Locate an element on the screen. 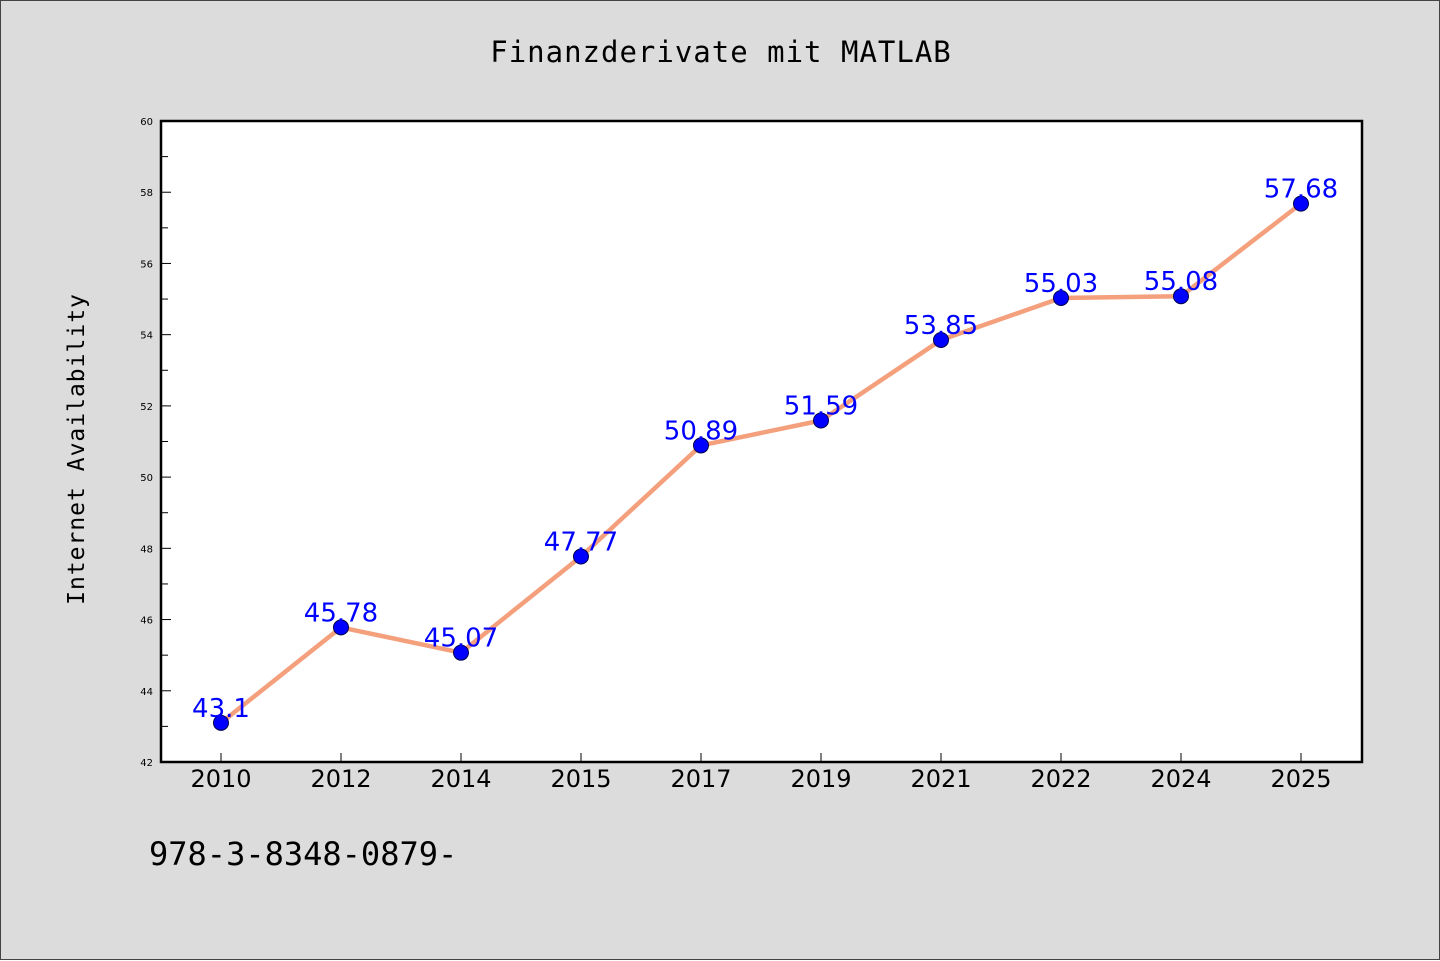  x-tick-label: 2021 is located at coordinates (940, 779).